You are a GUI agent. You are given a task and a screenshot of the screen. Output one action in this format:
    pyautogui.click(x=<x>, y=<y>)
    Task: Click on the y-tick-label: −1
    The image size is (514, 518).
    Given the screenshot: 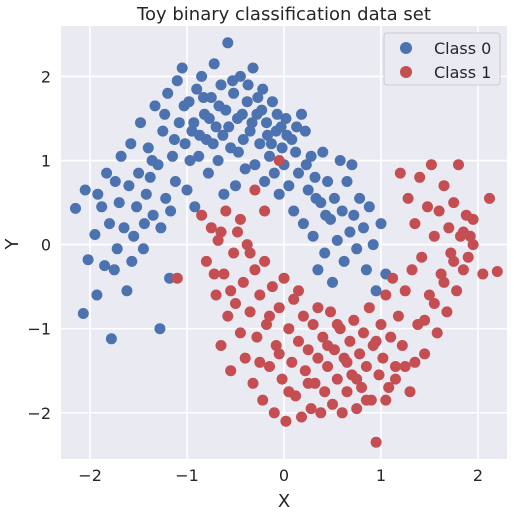 What is the action you would take?
    pyautogui.click(x=39, y=329)
    